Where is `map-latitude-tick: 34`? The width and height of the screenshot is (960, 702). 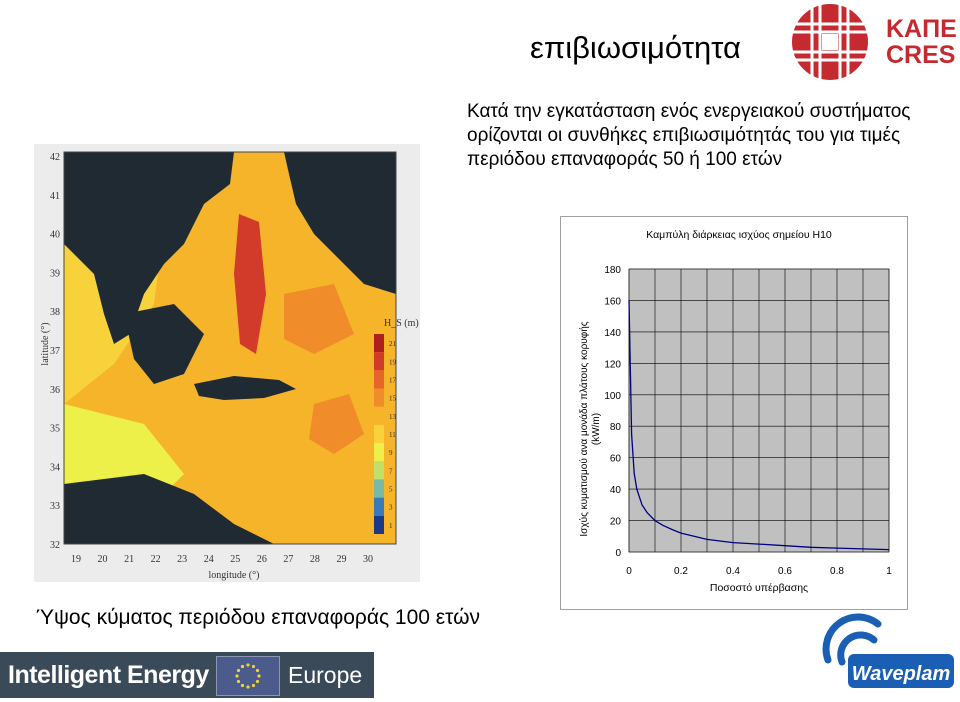
map-latitude-tick: 34 is located at coordinates (55, 467).